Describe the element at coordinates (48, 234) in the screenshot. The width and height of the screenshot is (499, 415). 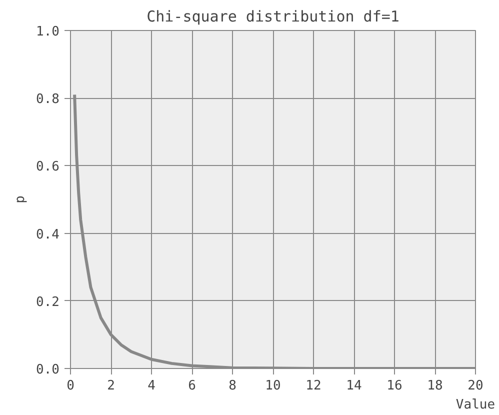
I see `y-tick-label: 0.4` at that location.